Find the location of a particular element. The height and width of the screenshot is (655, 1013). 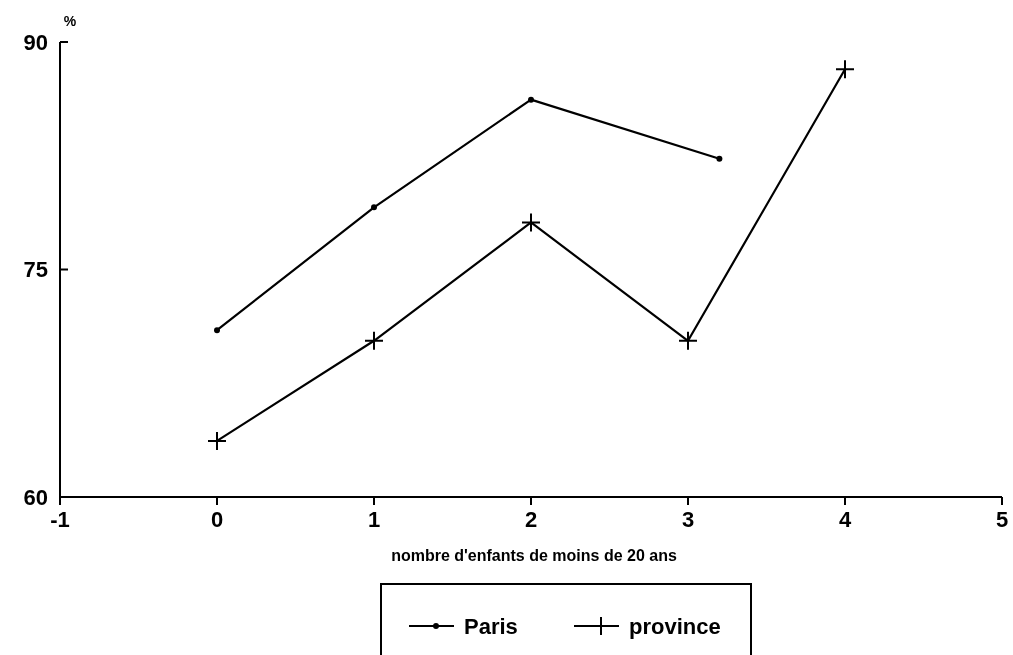

x-tick-label: 4 is located at coordinates (845, 519).